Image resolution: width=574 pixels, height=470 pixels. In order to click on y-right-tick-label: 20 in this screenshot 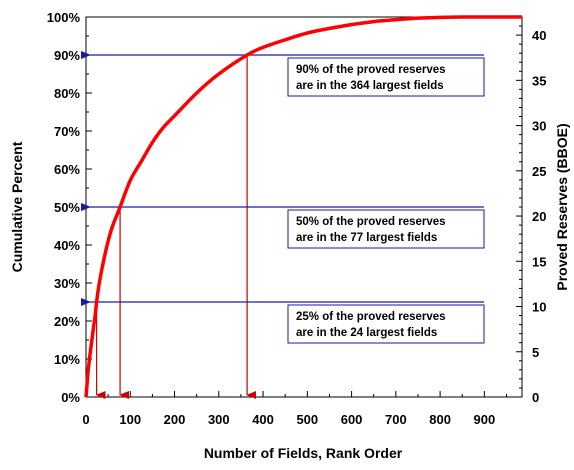, I will do `click(539, 216)`.